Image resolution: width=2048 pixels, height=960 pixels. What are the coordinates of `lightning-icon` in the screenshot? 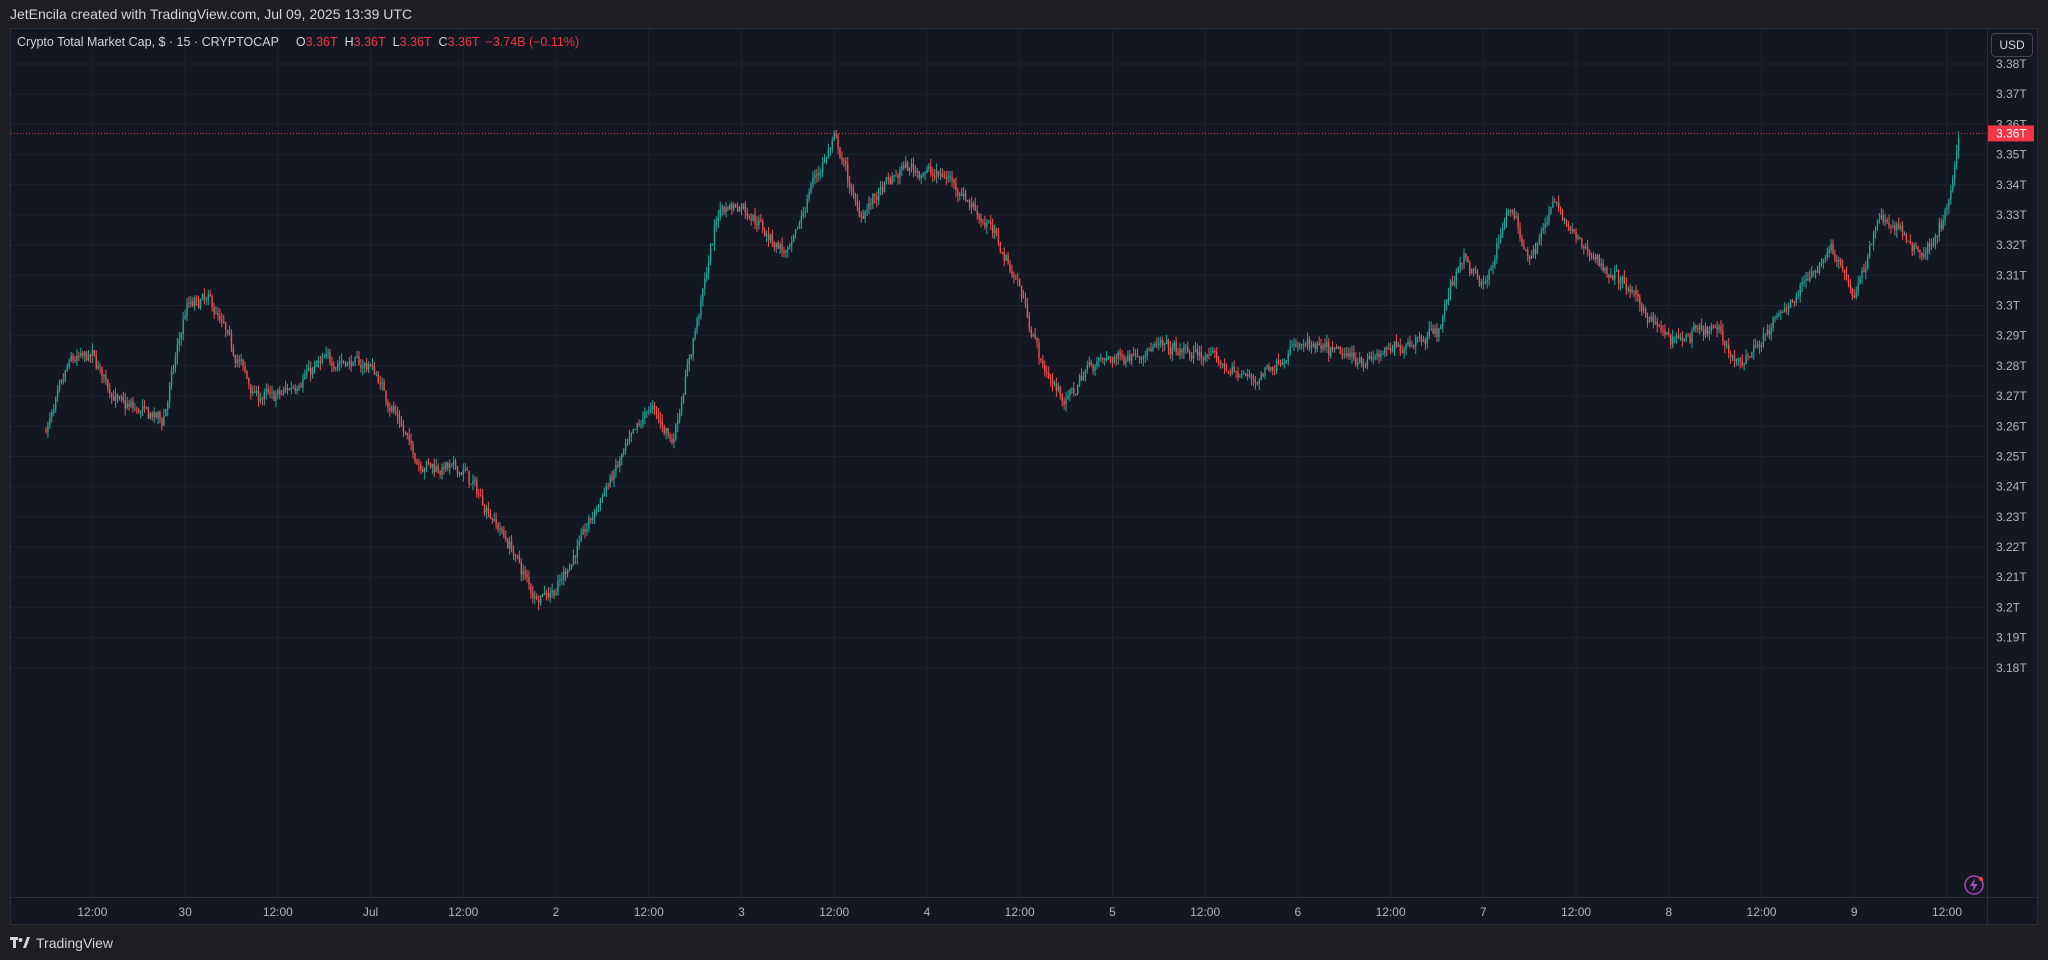 It's located at (1974, 885).